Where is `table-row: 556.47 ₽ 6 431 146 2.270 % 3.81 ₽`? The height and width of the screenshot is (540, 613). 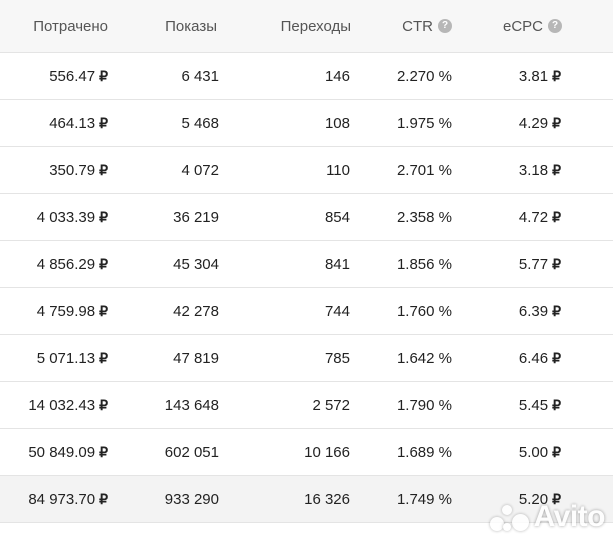 table-row: 556.47 ₽ 6 431 146 2.270 % 3.81 ₽ is located at coordinates (306, 76).